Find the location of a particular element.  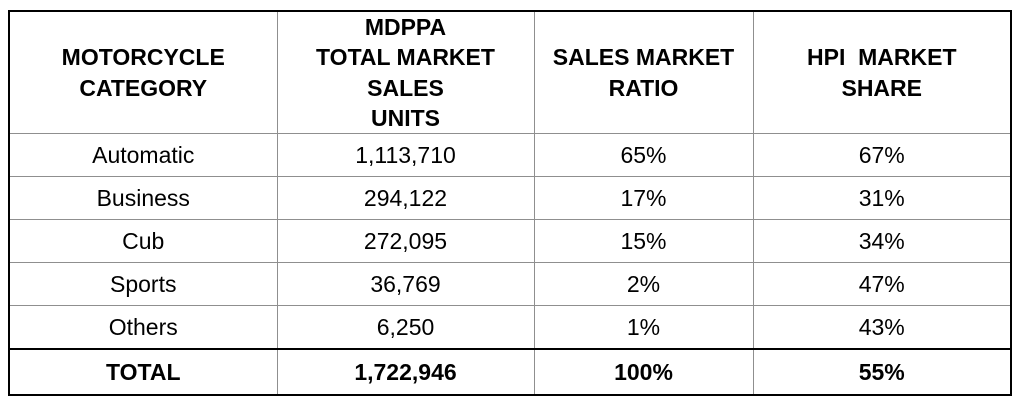

cell-total-ratio: 100% is located at coordinates (643, 372).